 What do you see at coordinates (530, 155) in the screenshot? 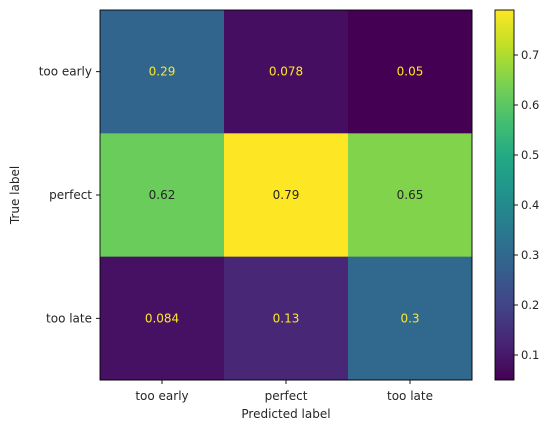
I see `colorbar-tick-label: 0.5` at bounding box center [530, 155].